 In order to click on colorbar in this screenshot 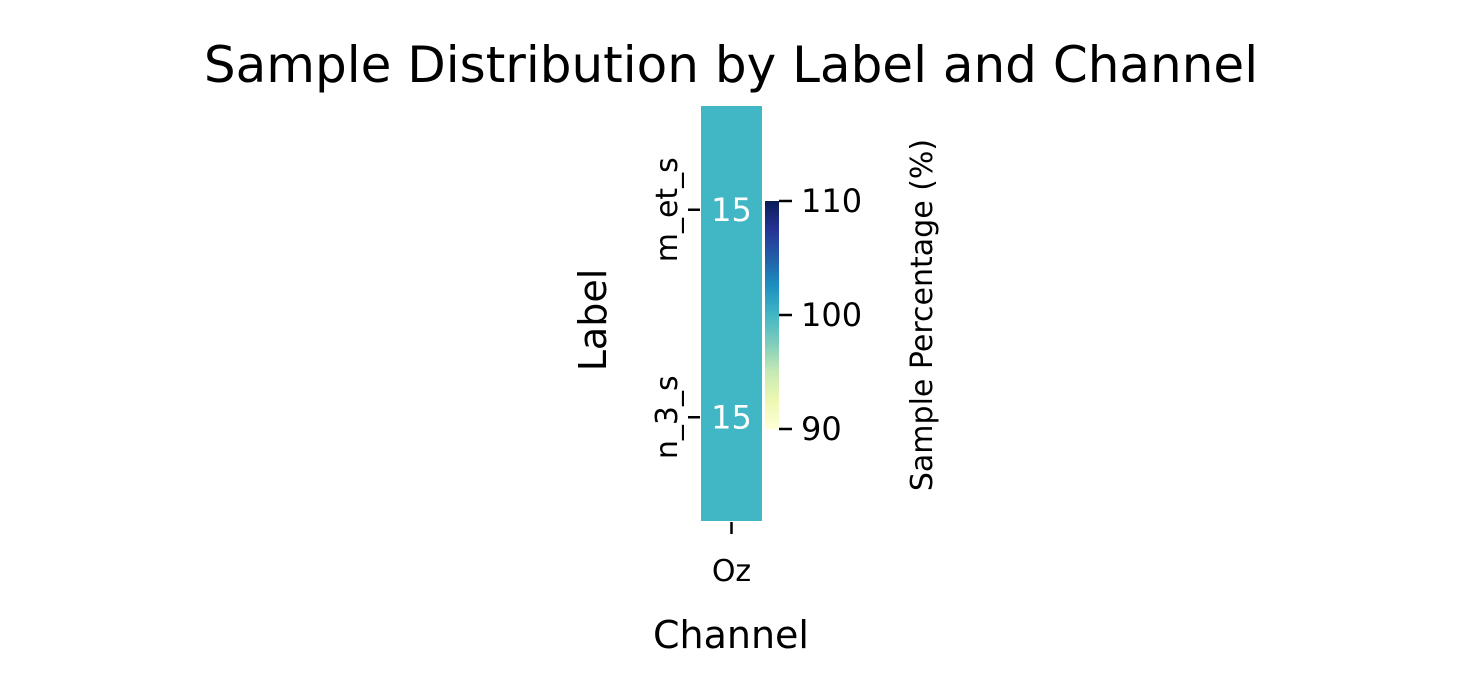, I will do `click(772, 315)`.